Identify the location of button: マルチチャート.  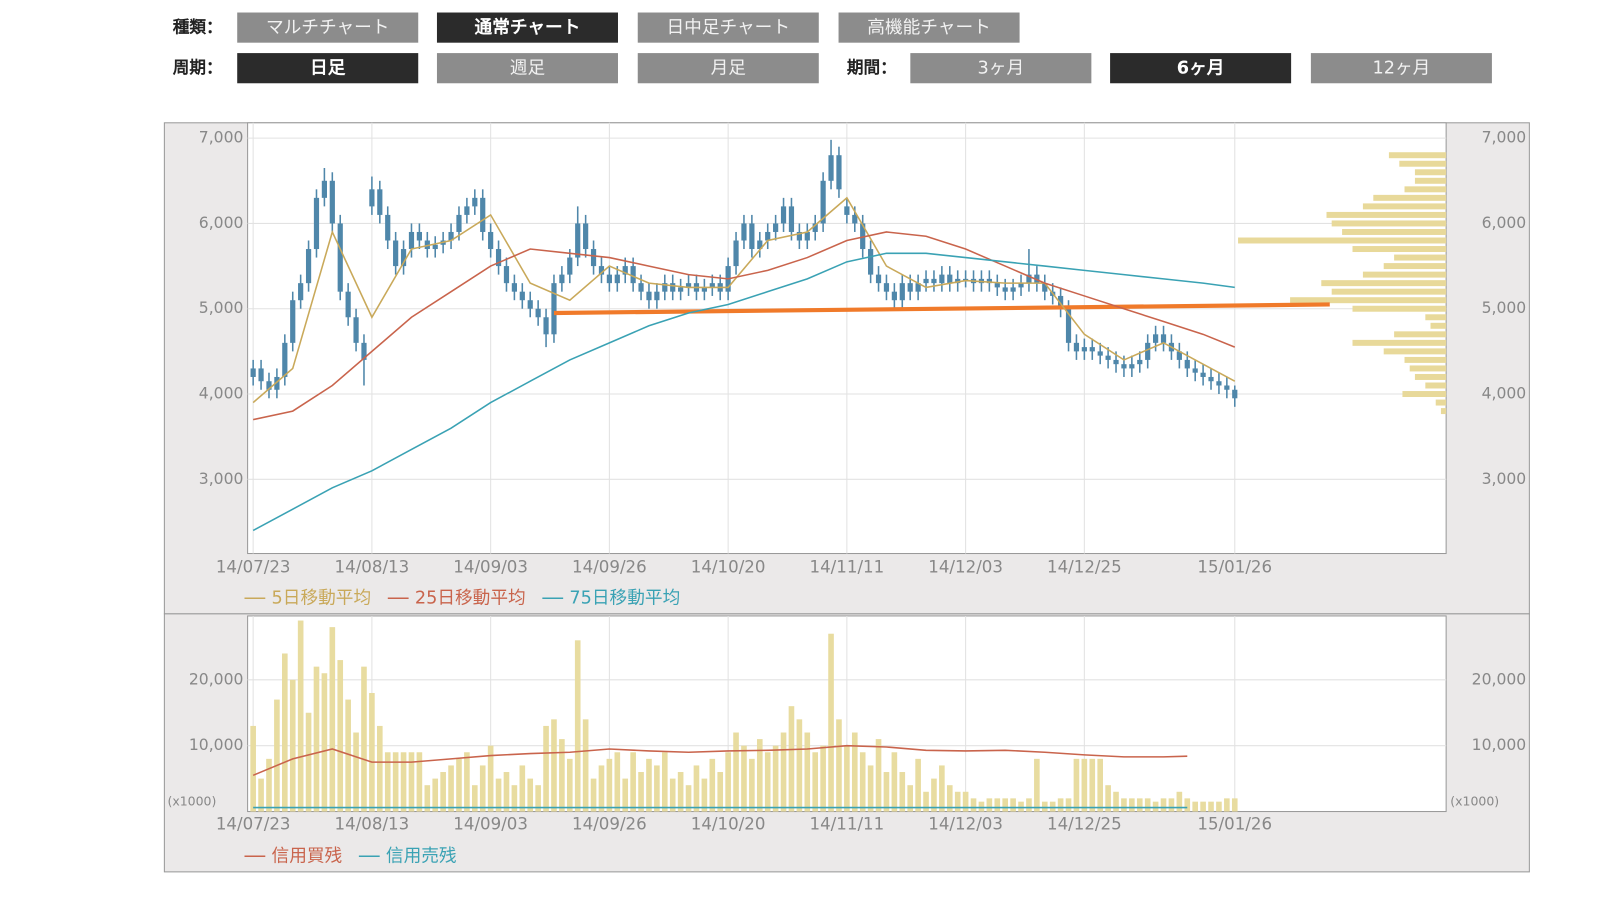
(328, 27).